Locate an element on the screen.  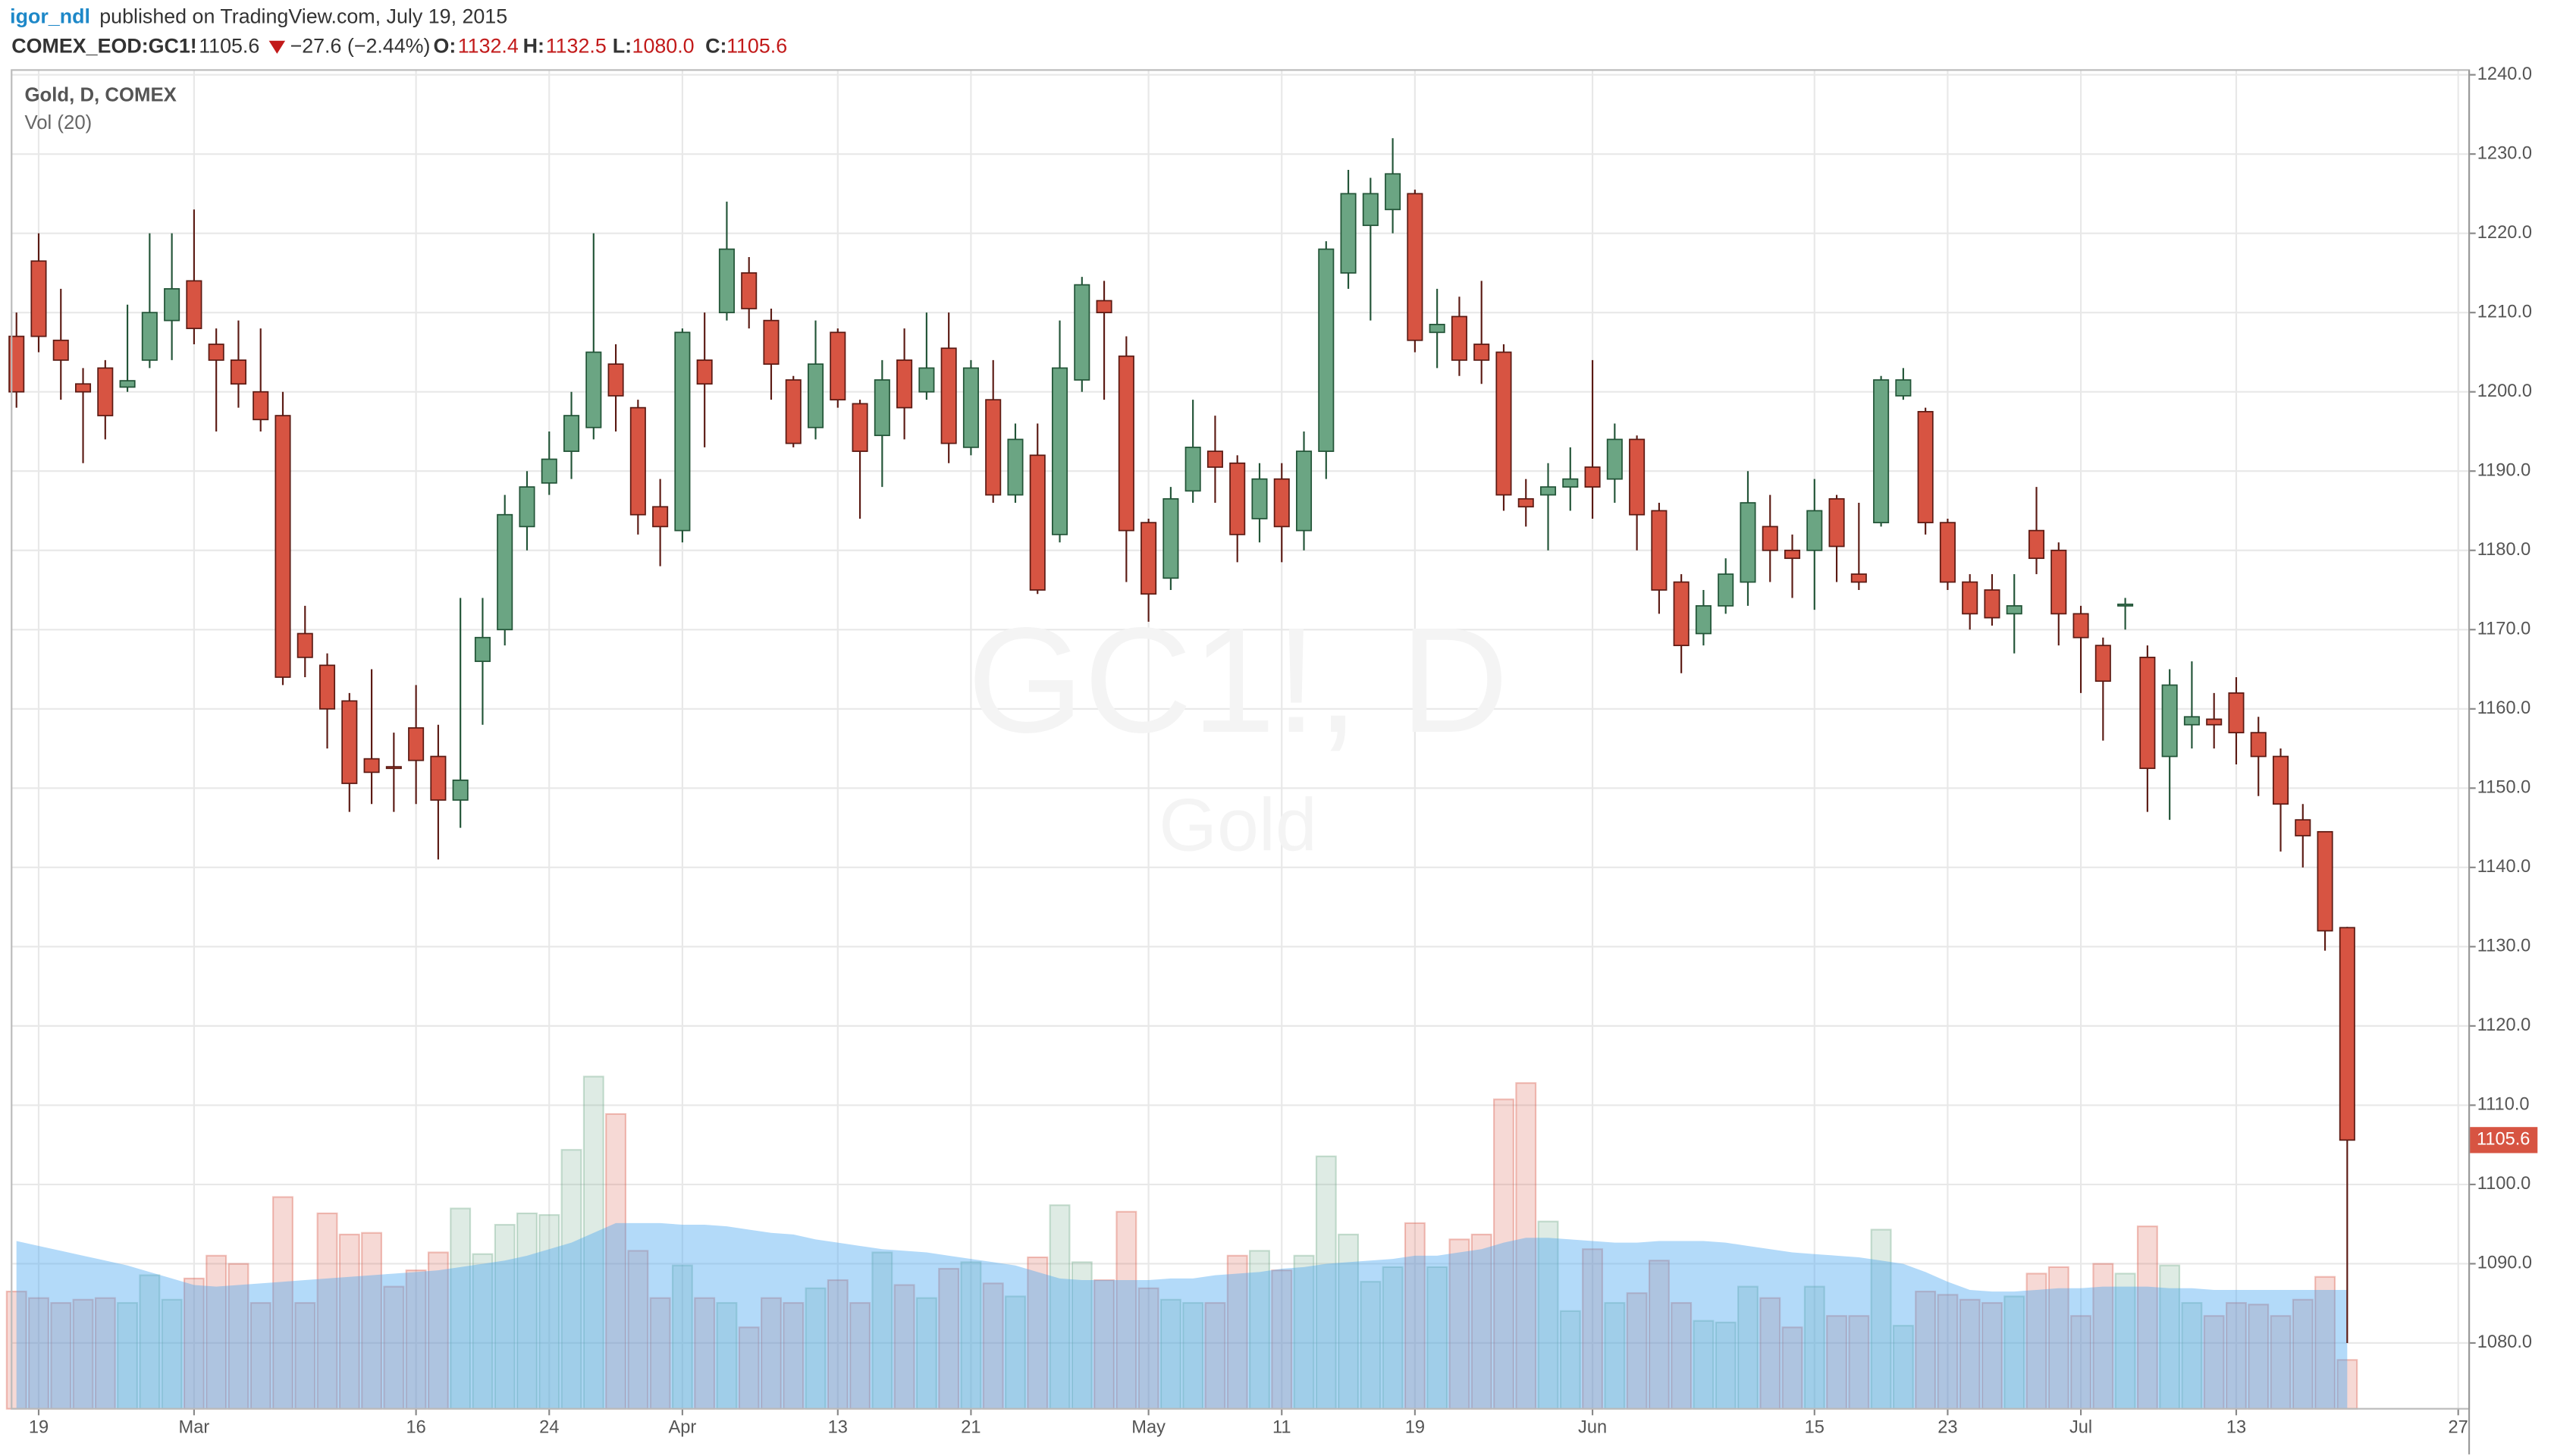
last-price-label: 1105.6 is located at coordinates (2503, 1140).